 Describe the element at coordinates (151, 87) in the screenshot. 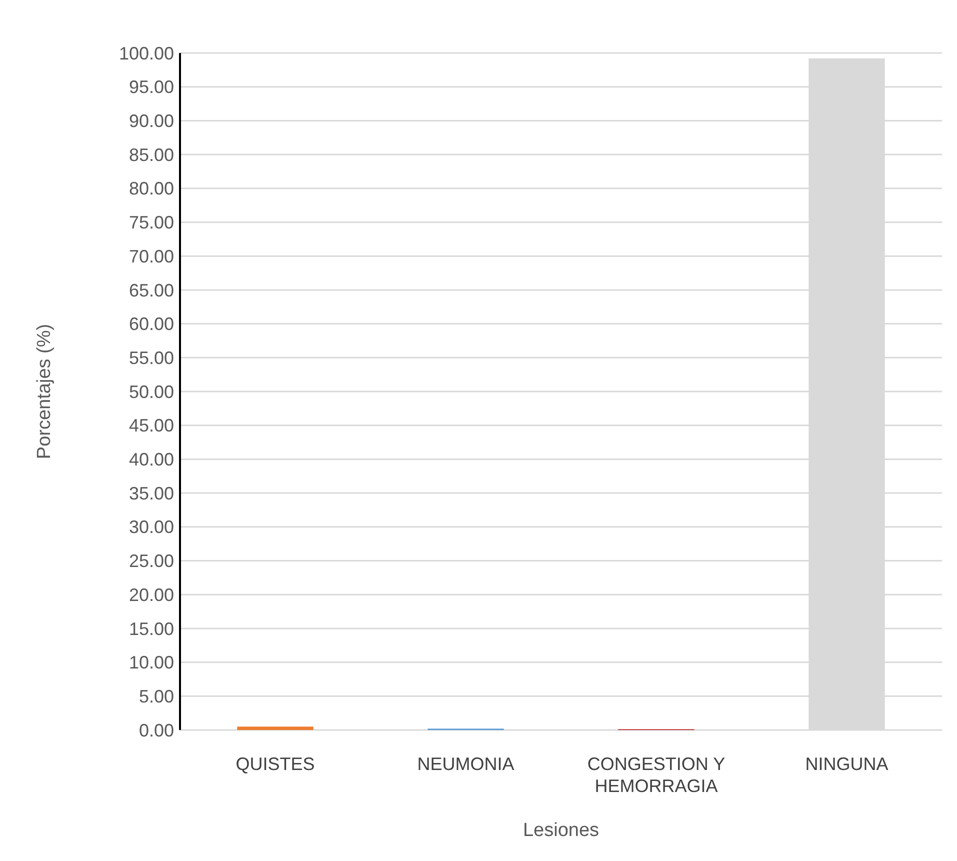

I see `y-tick-label: 95.00` at that location.